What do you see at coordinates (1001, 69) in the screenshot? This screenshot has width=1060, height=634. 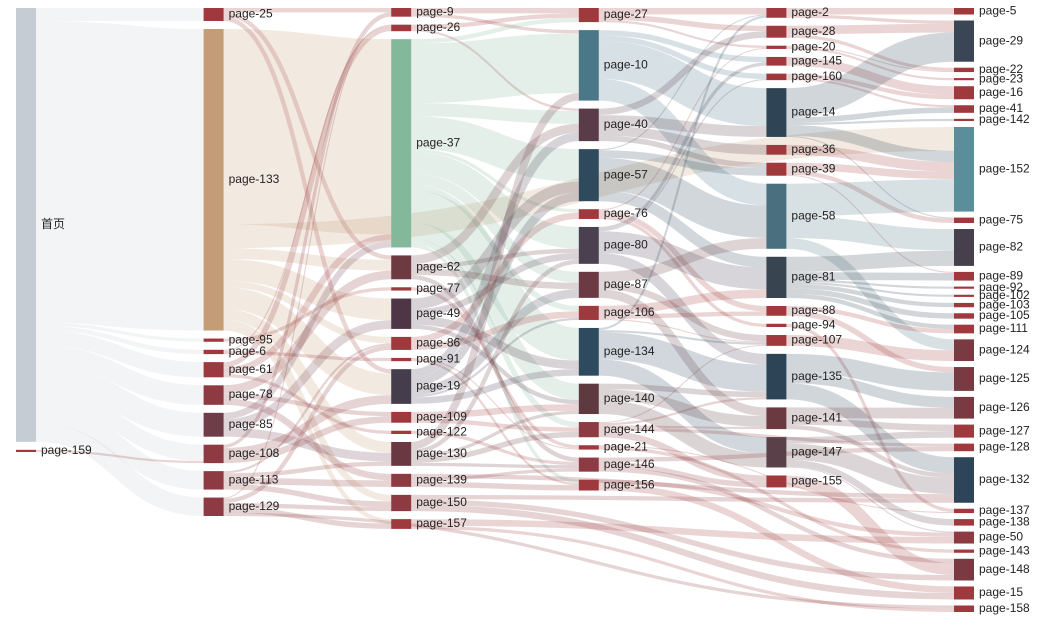 I see `node-label: page-22` at bounding box center [1001, 69].